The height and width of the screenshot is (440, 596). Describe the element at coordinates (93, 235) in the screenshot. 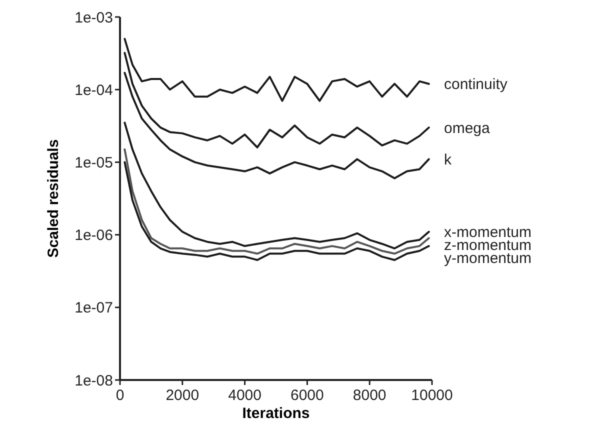

I see `y-tick-label: 1e-06` at that location.